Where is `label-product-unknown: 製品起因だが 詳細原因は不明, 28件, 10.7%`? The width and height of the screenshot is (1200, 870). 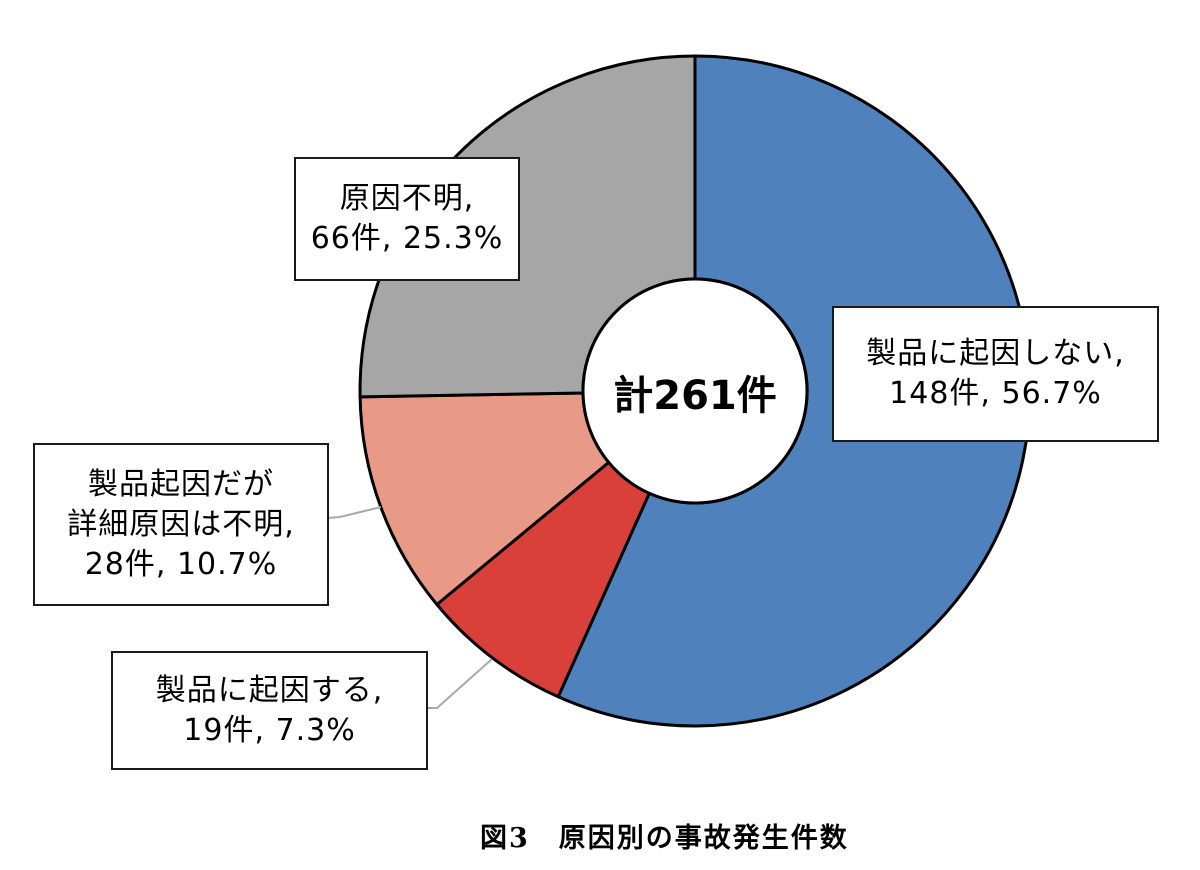
label-product-unknown: 製品起因だが 詳細原因は不明, 28件, 10.7% is located at coordinates (181, 524).